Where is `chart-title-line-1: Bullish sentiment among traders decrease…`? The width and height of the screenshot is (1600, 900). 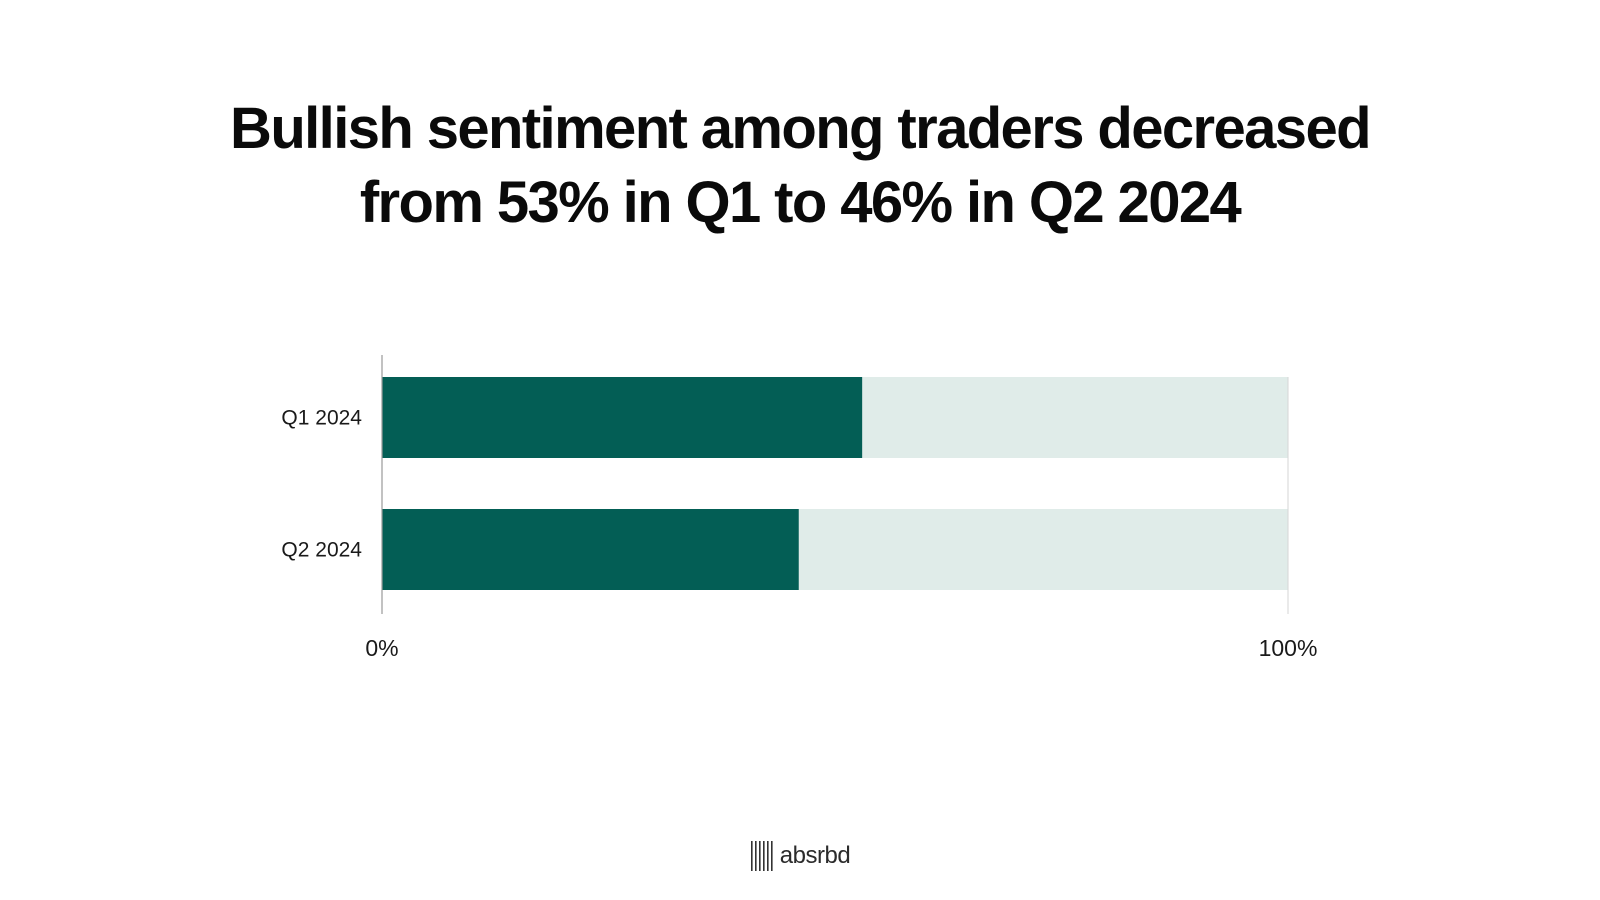
chart-title-line-1: Bullish sentiment among traders decrease… is located at coordinates (800, 128).